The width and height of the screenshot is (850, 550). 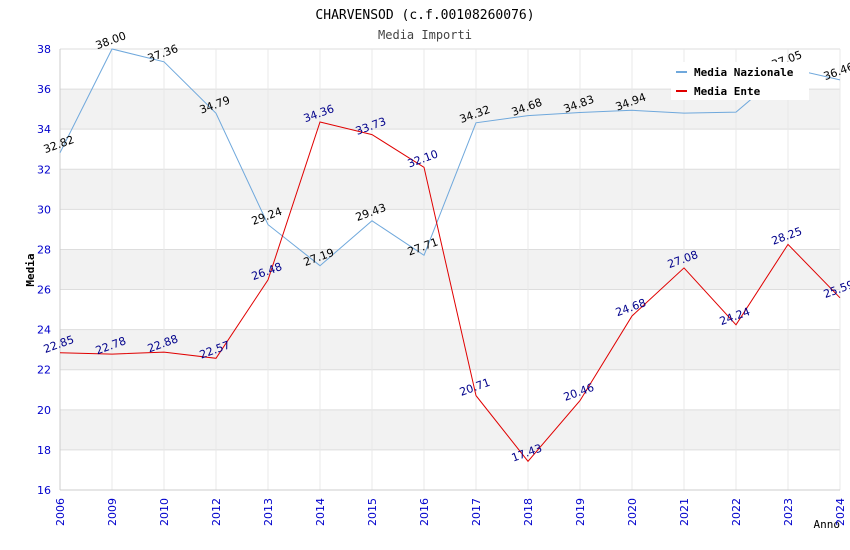 What do you see at coordinates (44, 89) in the screenshot?
I see `y-tick-label: 36` at bounding box center [44, 89].